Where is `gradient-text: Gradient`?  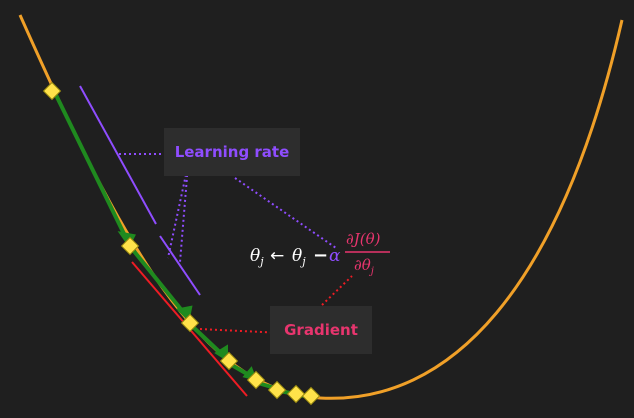 gradient-text: Gradient is located at coordinates (321, 330).